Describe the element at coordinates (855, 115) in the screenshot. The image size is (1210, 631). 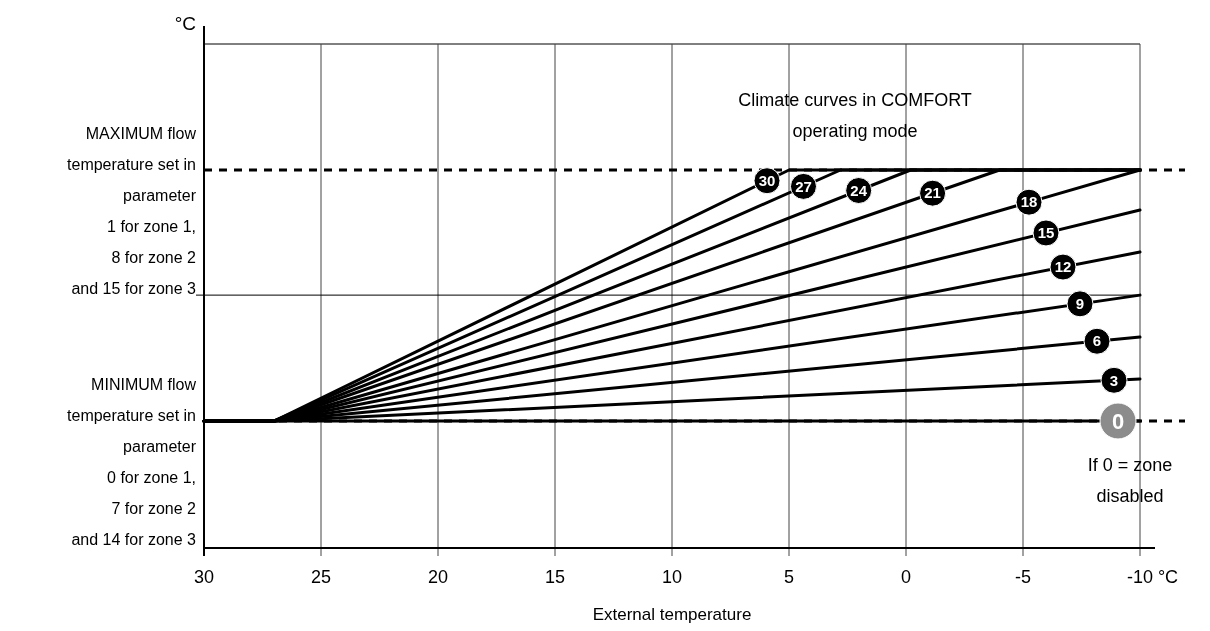
I see `chart-title: Climate curves in COMFORT operating mode` at that location.